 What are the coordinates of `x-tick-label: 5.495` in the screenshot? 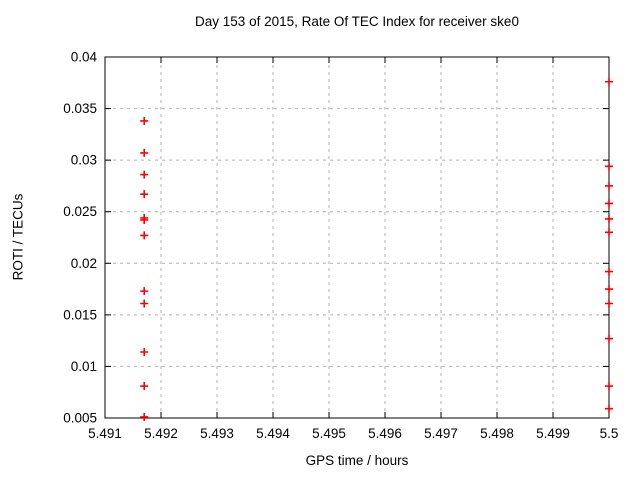 It's located at (329, 433).